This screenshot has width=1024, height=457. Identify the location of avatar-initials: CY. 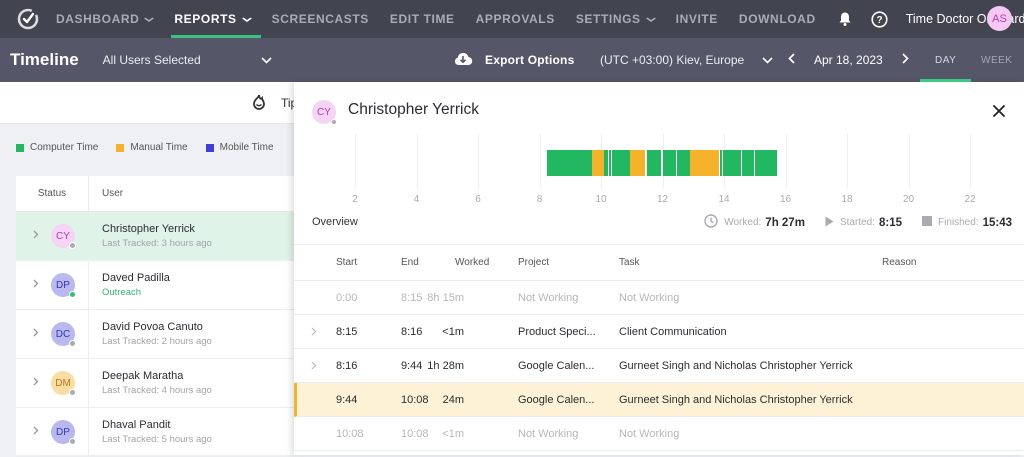
(324, 112).